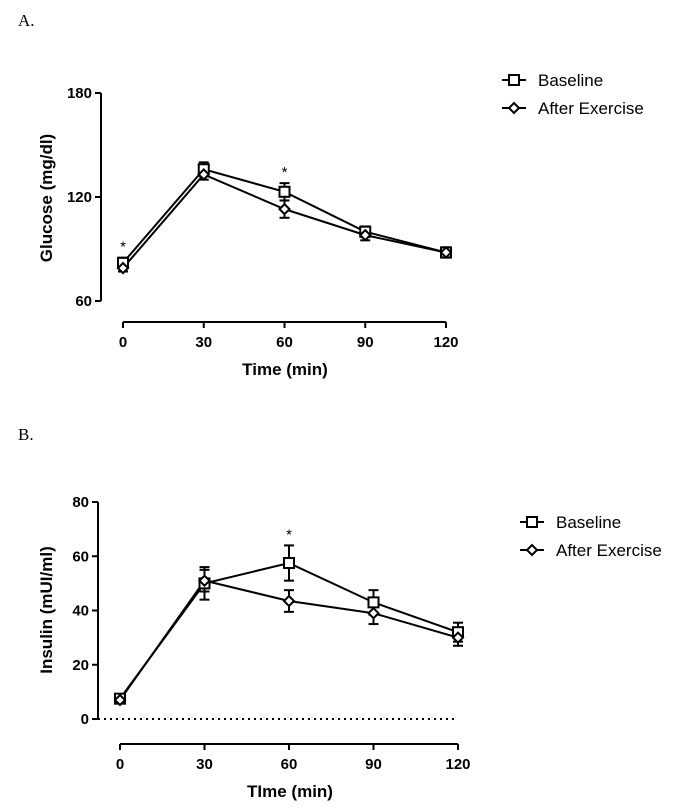 The height and width of the screenshot is (812, 685). I want to click on y-tick-label-a: 120, so click(79, 197).